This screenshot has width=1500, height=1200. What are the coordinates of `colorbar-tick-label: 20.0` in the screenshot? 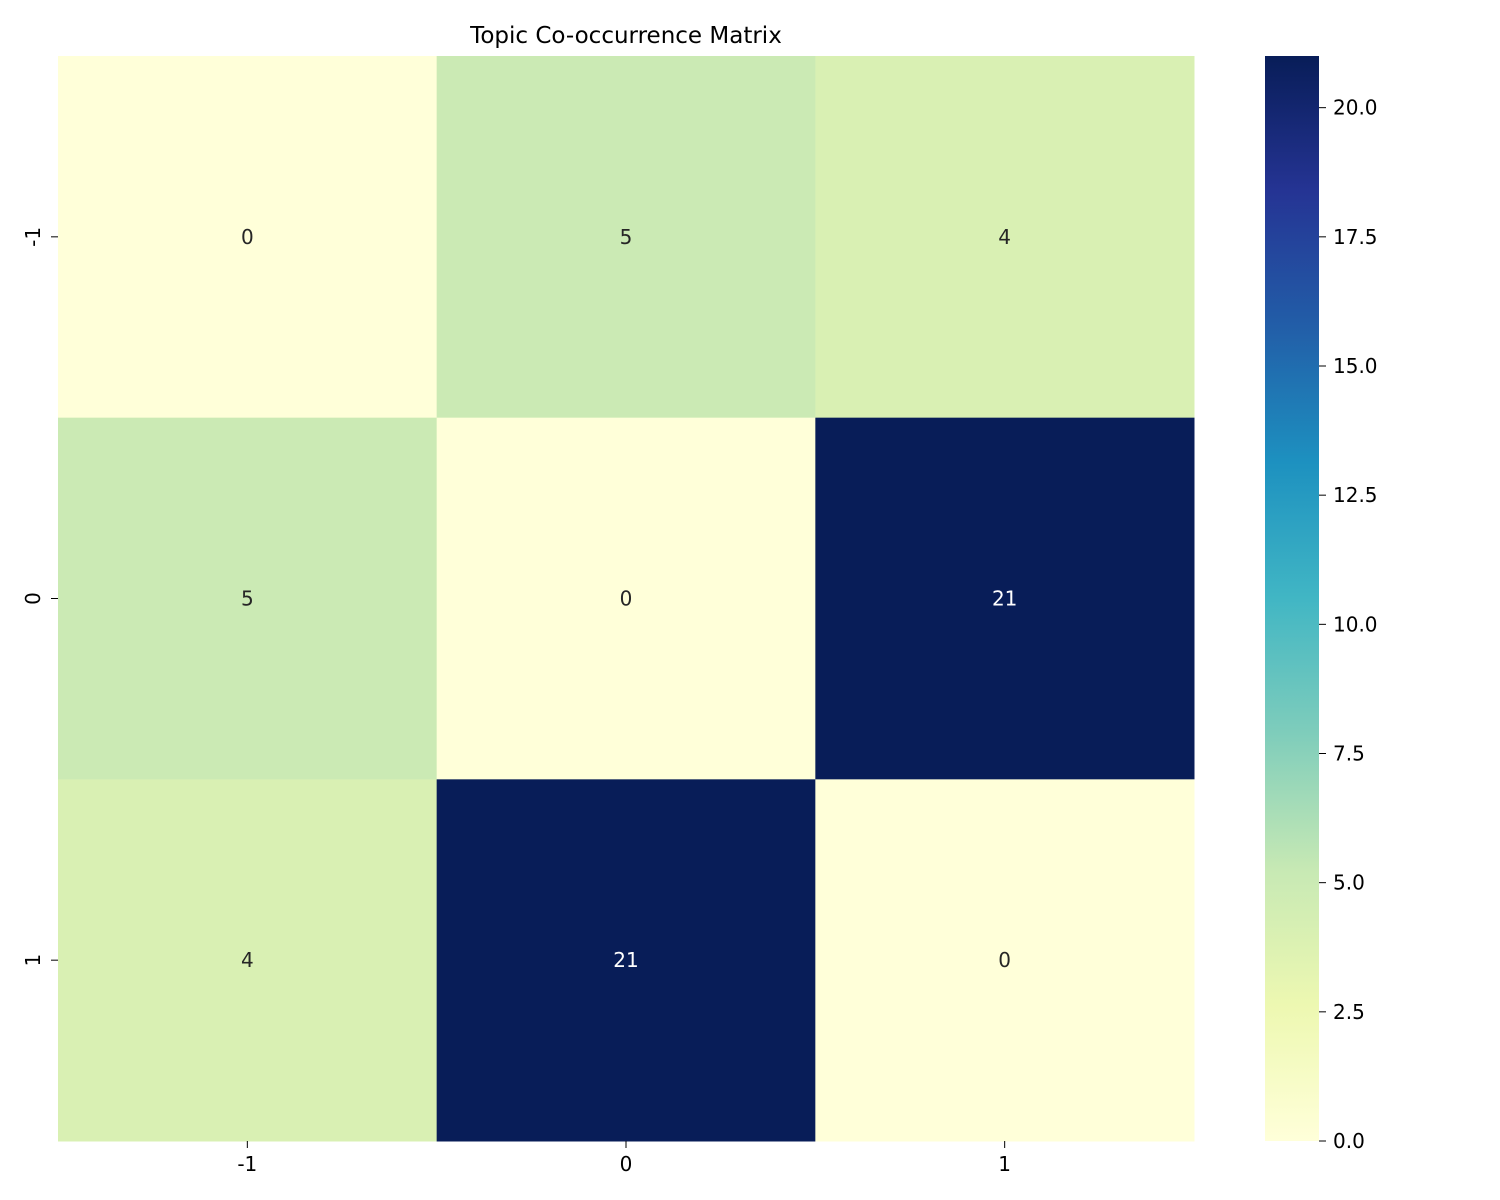 It's located at (1355, 108).